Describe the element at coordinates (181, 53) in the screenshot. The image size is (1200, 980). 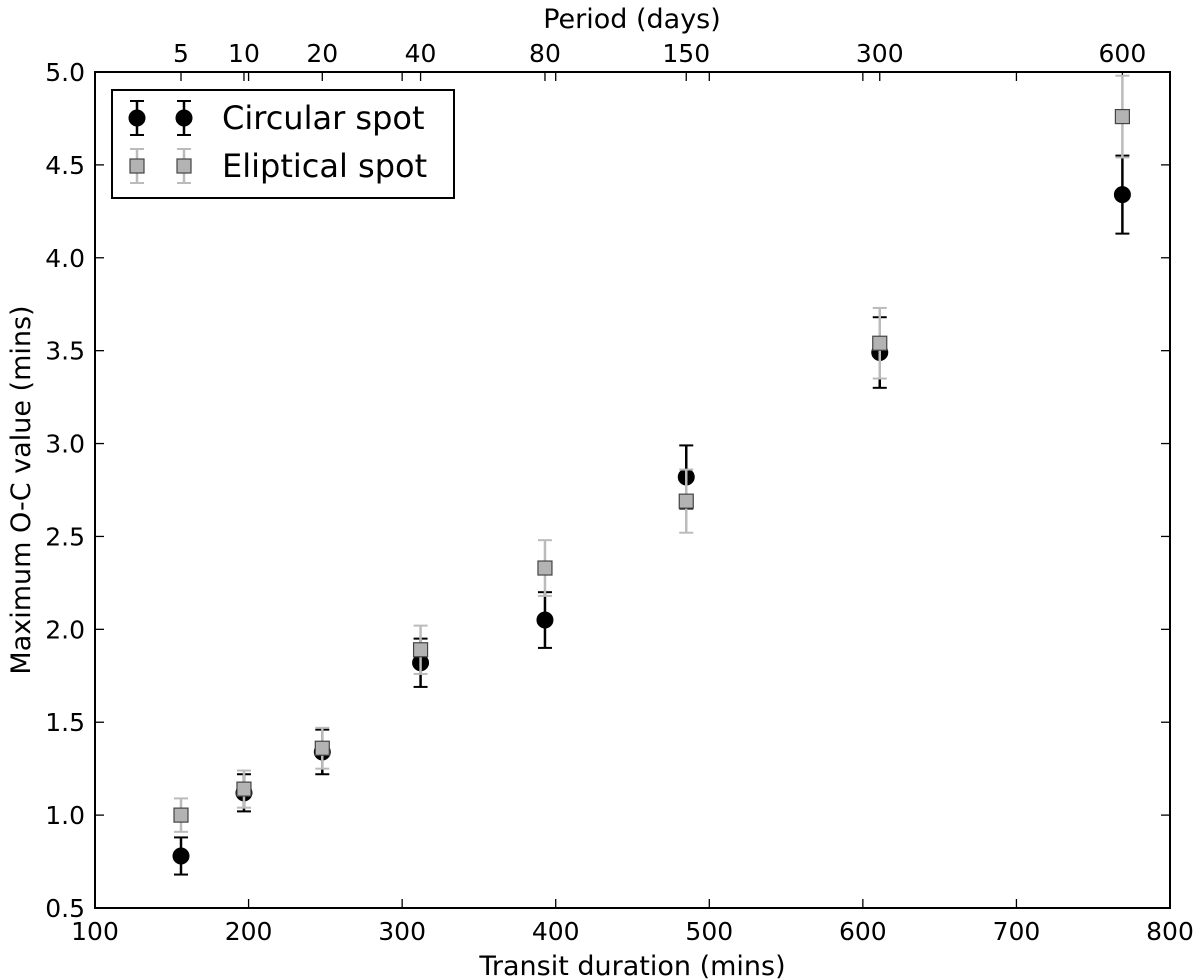
I see `top-tick-label: 5` at that location.